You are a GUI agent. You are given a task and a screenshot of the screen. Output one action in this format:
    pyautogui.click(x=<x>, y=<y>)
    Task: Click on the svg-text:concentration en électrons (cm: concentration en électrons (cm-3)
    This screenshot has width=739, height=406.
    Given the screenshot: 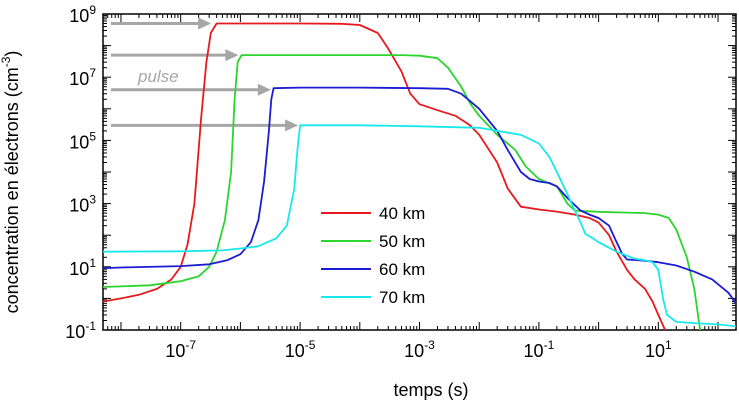 What is the action you would take?
    pyautogui.click(x=11, y=182)
    